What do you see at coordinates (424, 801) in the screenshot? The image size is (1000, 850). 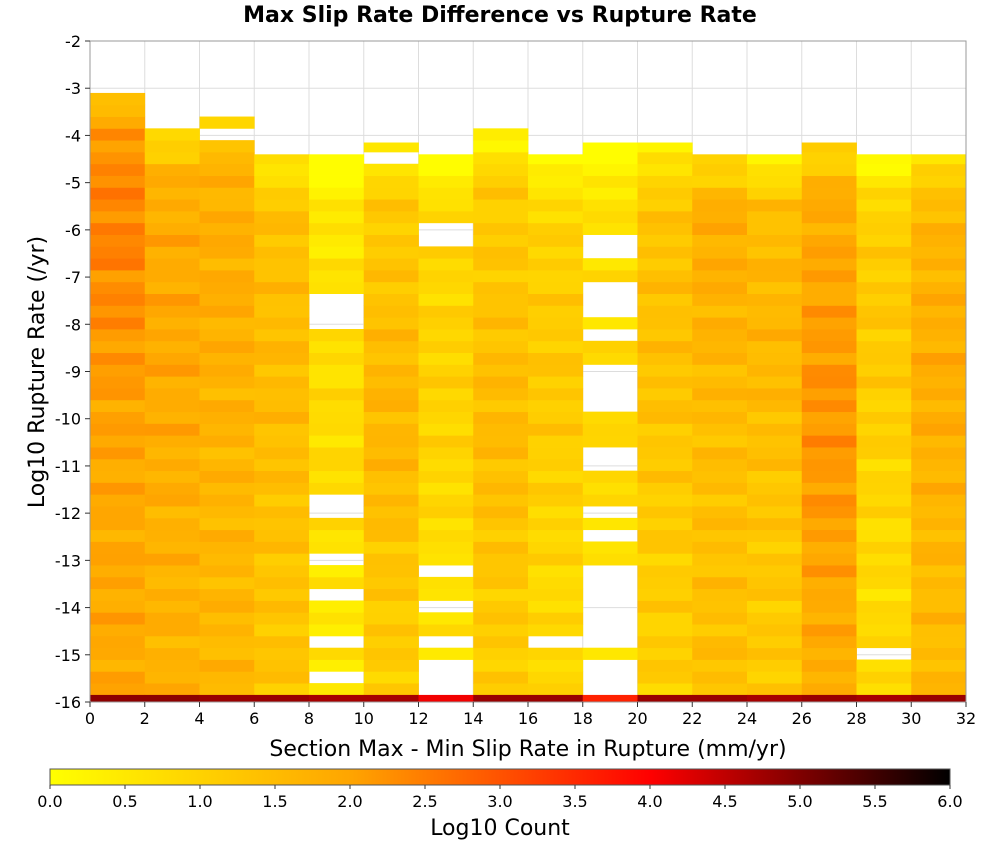 I see `colorbar-tick-label: 2.5` at bounding box center [424, 801].